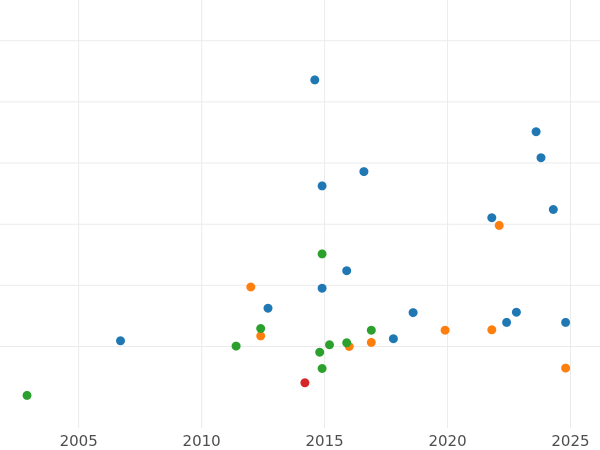 The image size is (600, 450). Describe the element at coordinates (570, 441) in the screenshot. I see `x-tick-label: 2025` at that location.